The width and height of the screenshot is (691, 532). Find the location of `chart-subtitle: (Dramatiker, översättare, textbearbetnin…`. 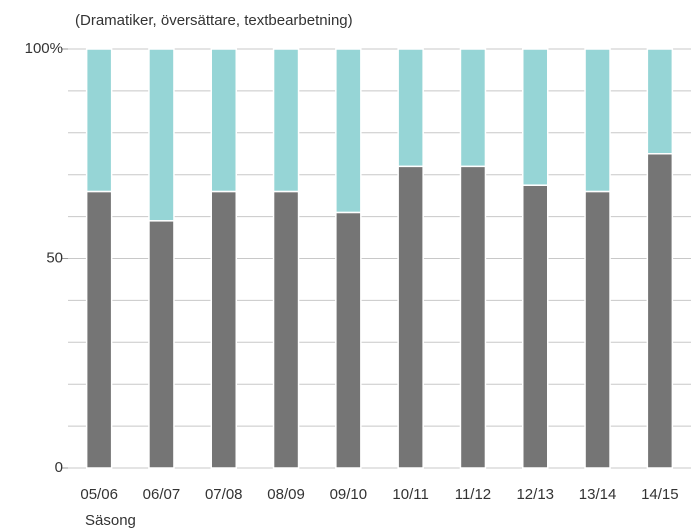

chart-subtitle: (Dramatiker, översättare, textbearbetnin… is located at coordinates (214, 20).